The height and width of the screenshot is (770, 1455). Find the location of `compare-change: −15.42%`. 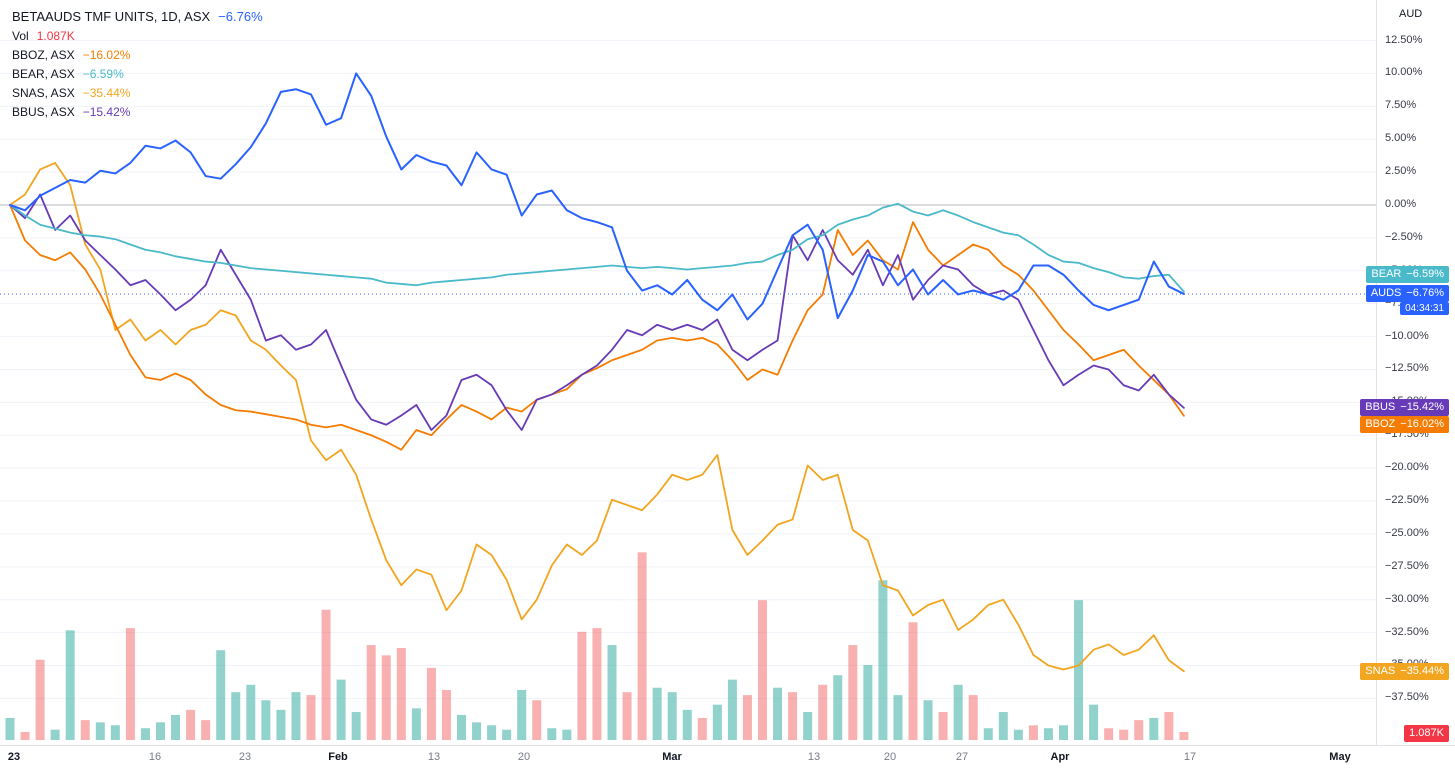

compare-change: −15.42% is located at coordinates (106, 111).